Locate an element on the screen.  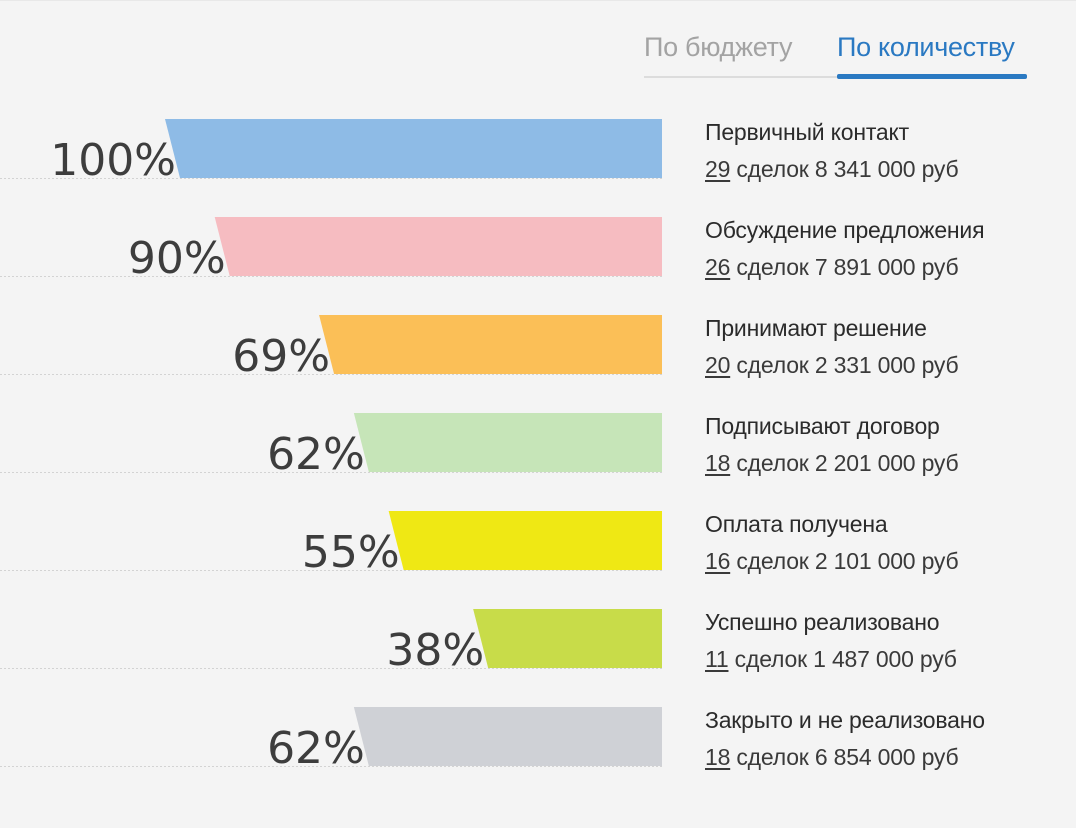
stage-stats: 16 сделок 2 101 000 руб is located at coordinates (832, 561).